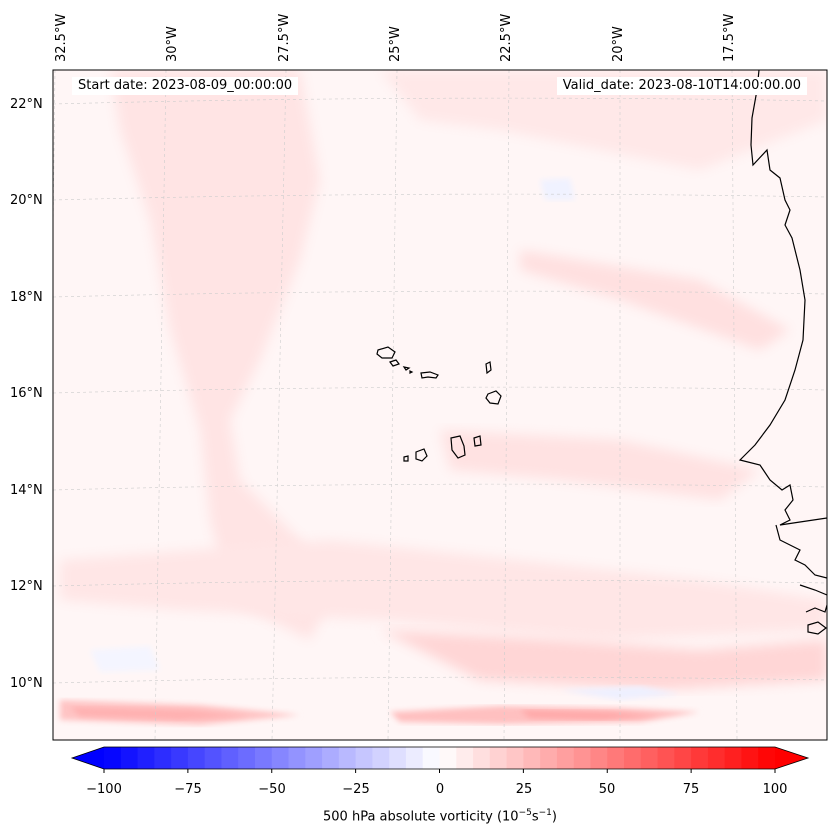 This screenshot has height=839, width=837. I want to click on cape-verde-islands, so click(439, 404).